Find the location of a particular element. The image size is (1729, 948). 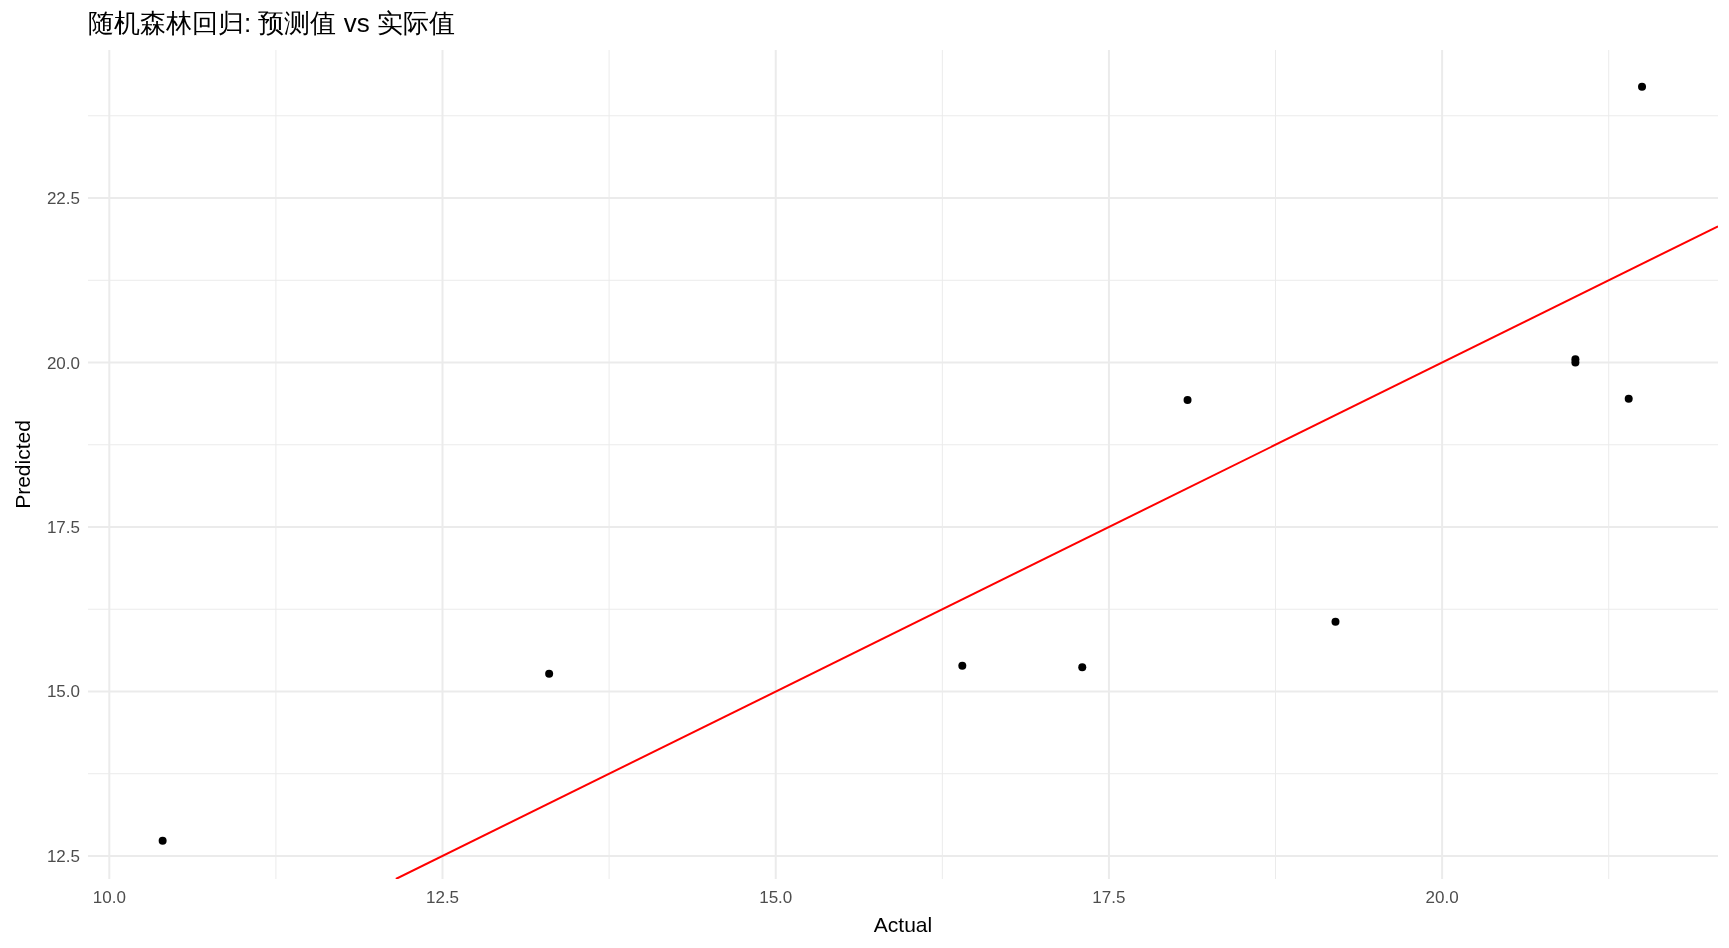

x-tick-label: 10.0 is located at coordinates (109, 897).